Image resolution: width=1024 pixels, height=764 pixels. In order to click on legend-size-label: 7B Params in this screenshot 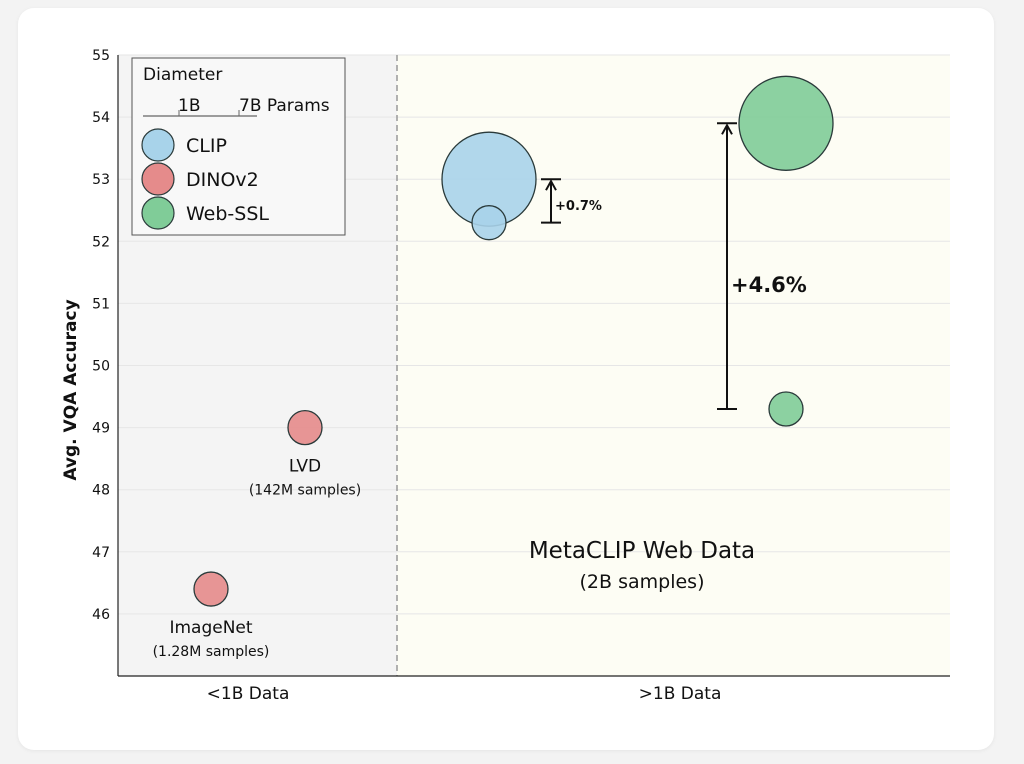, I will do `click(284, 106)`.